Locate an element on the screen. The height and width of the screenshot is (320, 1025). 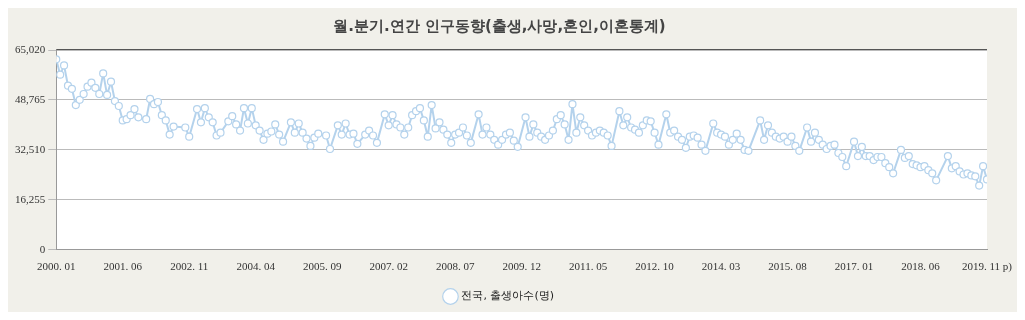
y-tick-label: 65,020 is located at coordinates (30, 48).